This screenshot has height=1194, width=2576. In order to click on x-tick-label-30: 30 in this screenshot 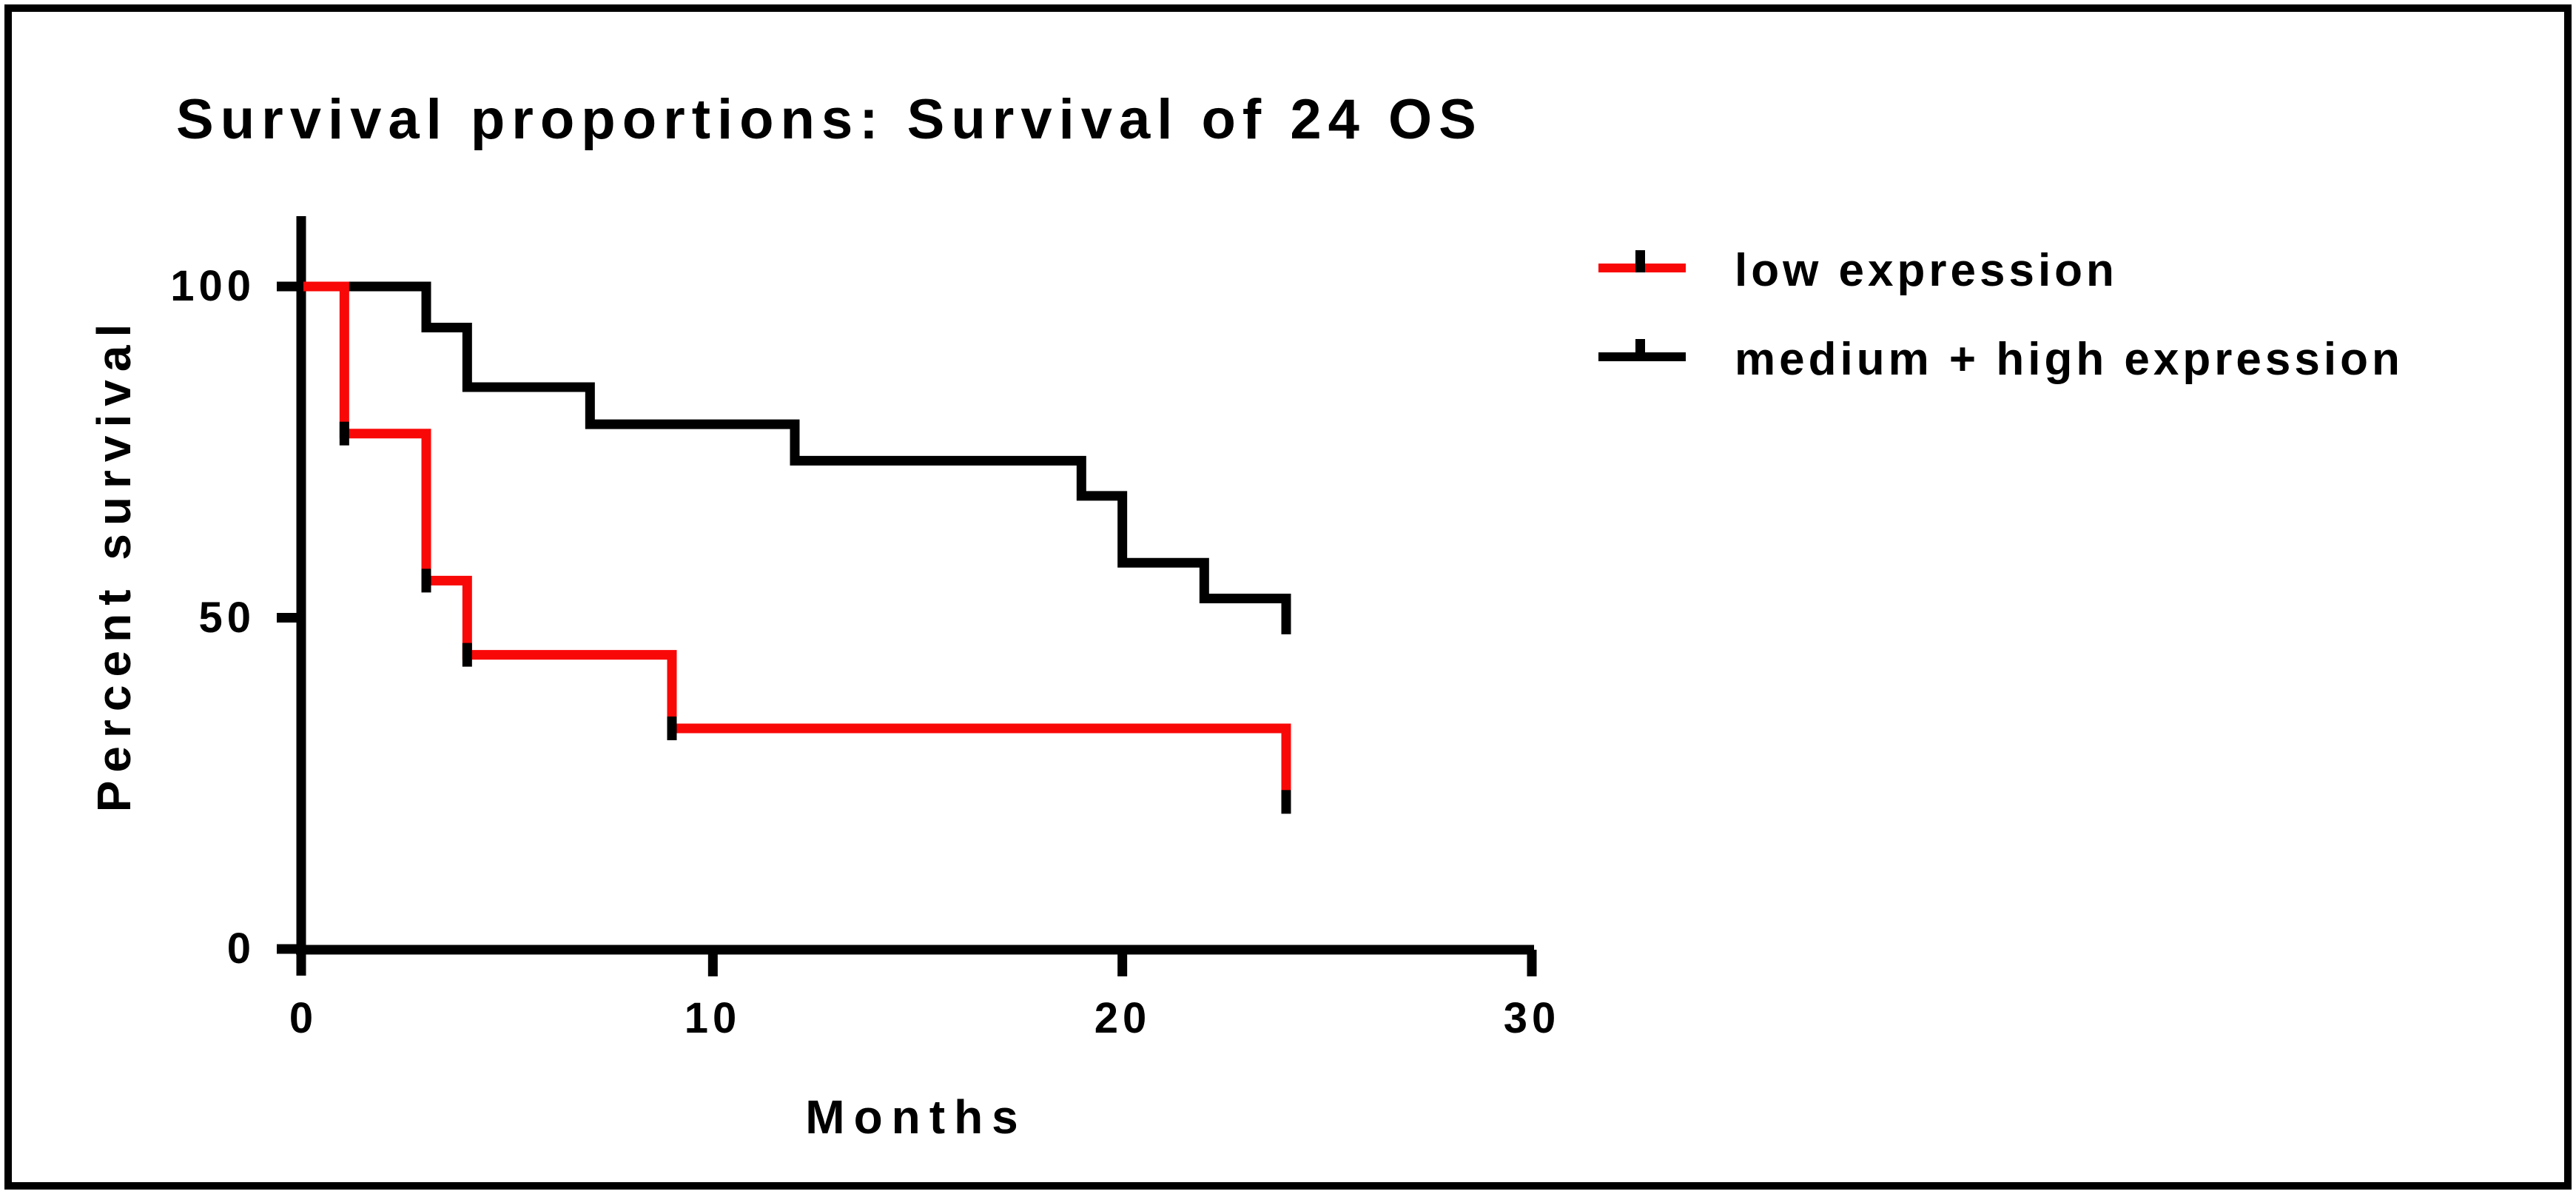, I will do `click(1532, 1018)`.